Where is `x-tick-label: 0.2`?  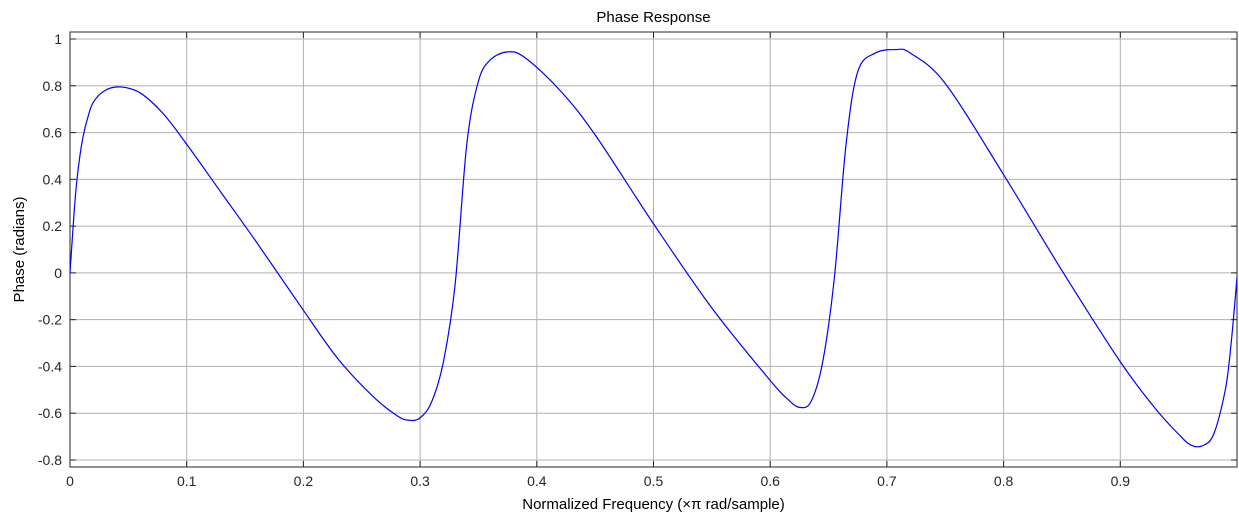
x-tick-label: 0.2 is located at coordinates (304, 481).